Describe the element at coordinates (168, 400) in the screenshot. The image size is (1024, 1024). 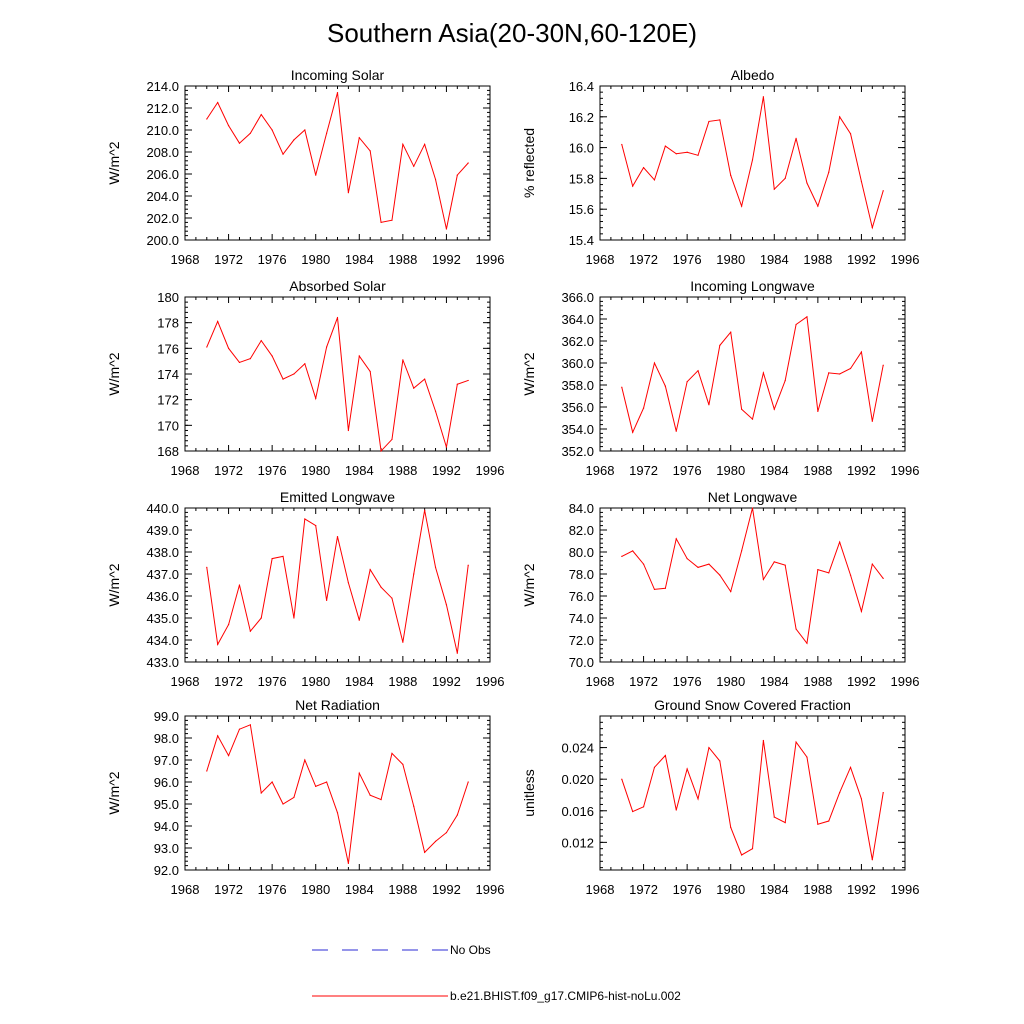
I see `y-tick-label: 172` at that location.